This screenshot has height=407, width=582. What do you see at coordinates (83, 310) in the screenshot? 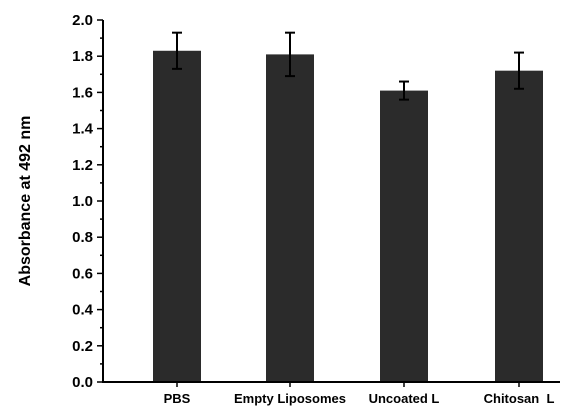
I see `y-tick-label: 0.4` at bounding box center [83, 310].